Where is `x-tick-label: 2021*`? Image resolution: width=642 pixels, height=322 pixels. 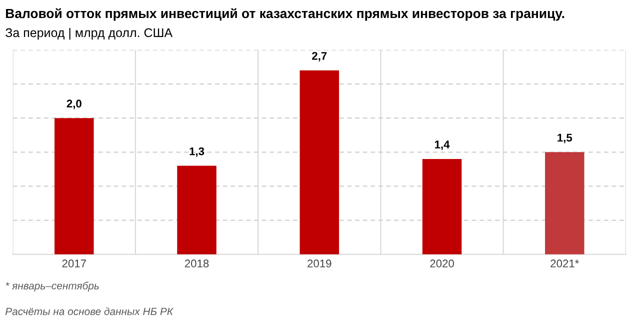 x-tick-label: 2021* is located at coordinates (564, 264).